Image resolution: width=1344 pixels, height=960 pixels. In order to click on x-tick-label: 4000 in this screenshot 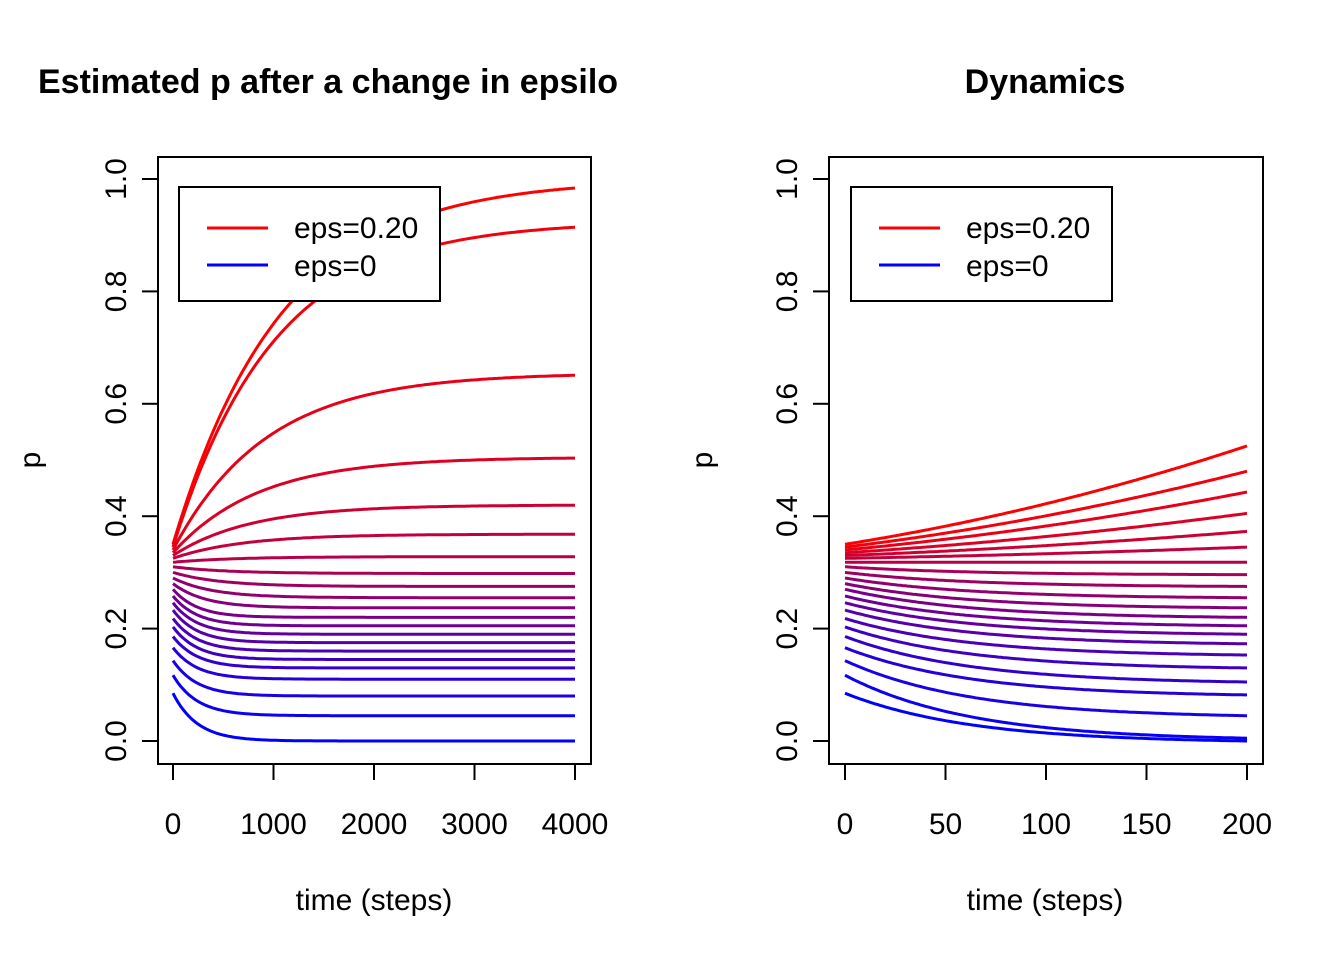, I will do `click(575, 824)`.